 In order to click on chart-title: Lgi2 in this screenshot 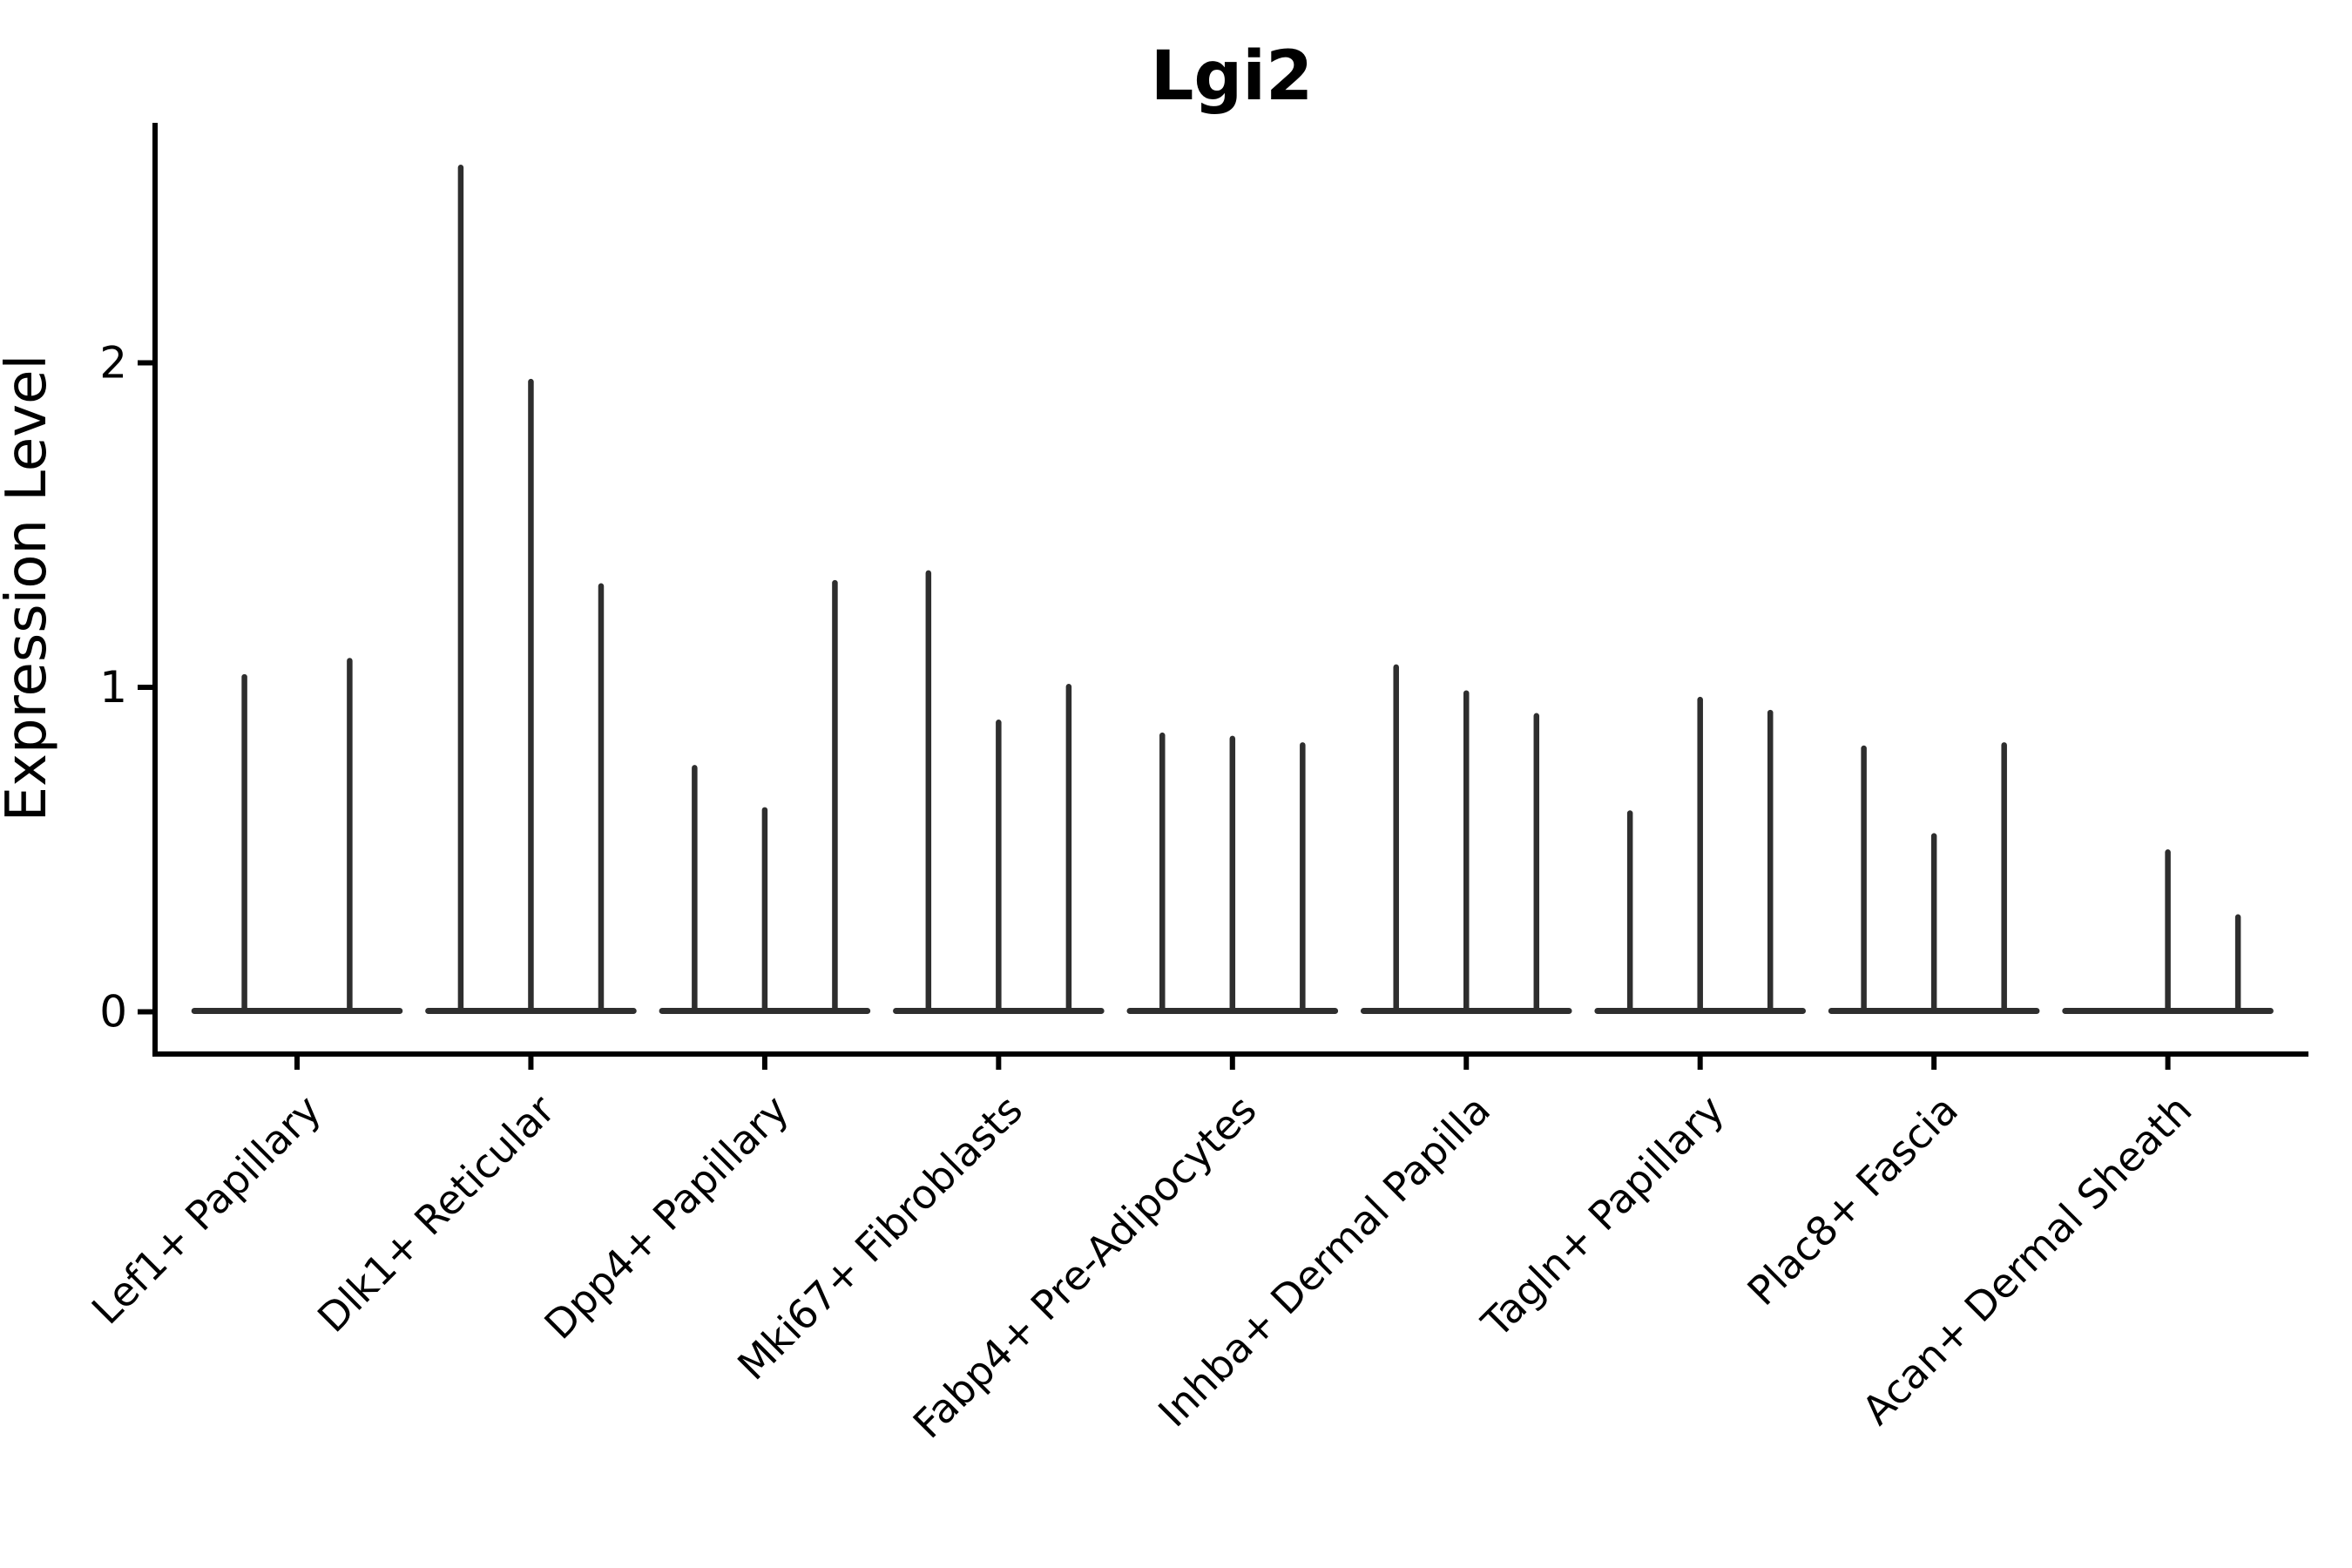, I will do `click(1232, 76)`.